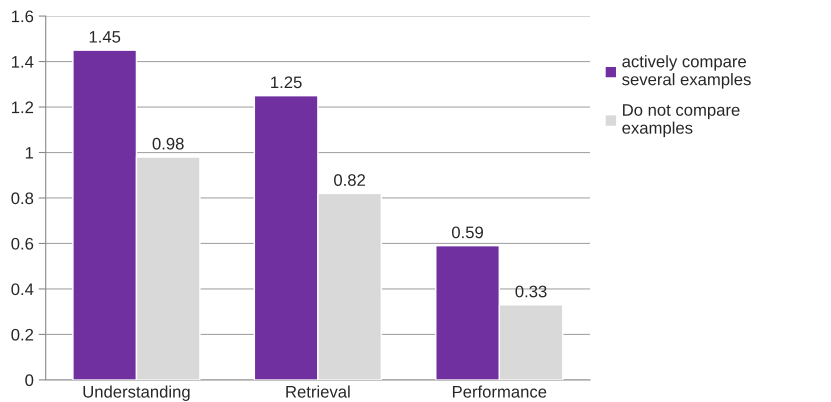  What do you see at coordinates (467, 232) in the screenshot?
I see `data-label: 0.59` at bounding box center [467, 232].